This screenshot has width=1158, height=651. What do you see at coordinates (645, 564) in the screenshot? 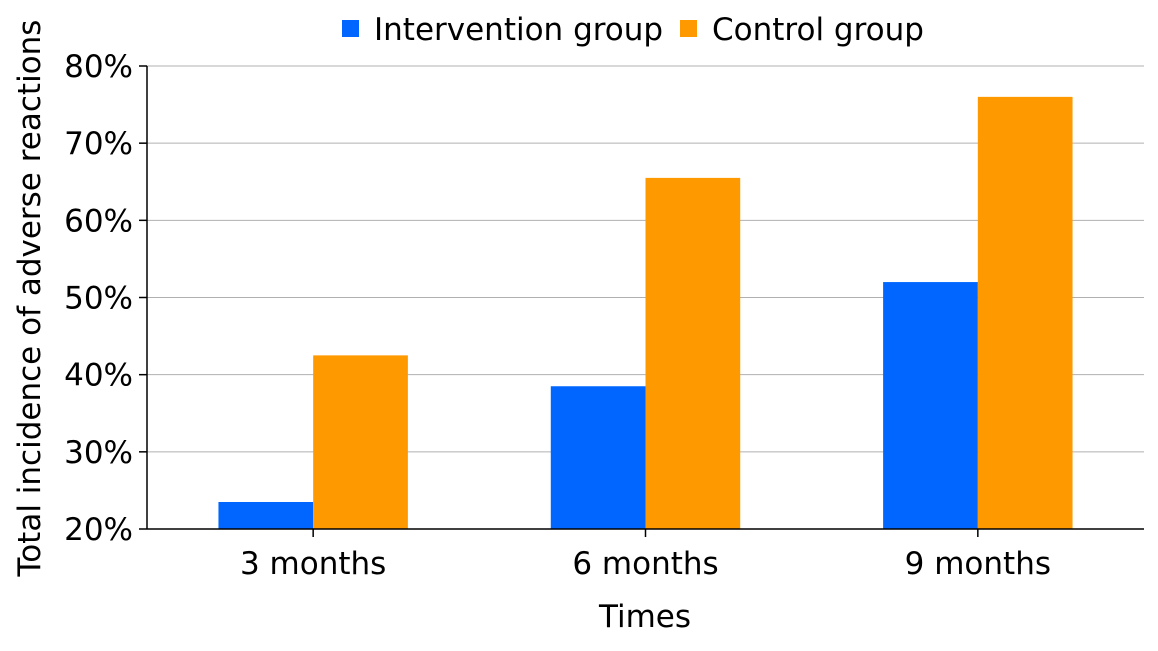
I see `x-tick-label: 6 months` at bounding box center [645, 564].